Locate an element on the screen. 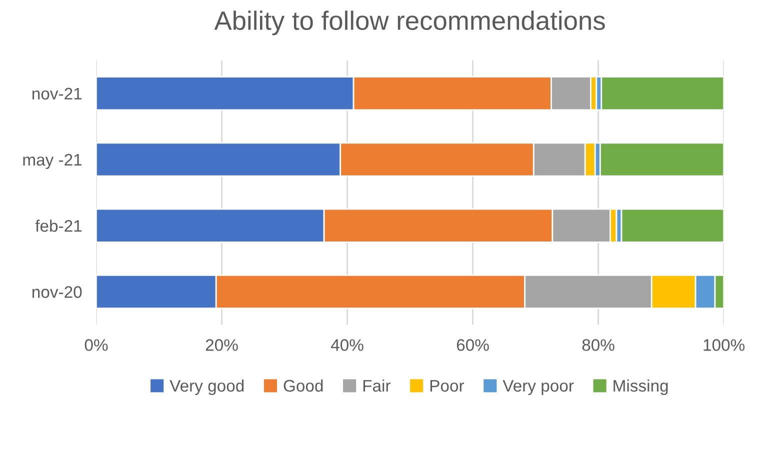  x-tick-label: 80% is located at coordinates (598, 345).